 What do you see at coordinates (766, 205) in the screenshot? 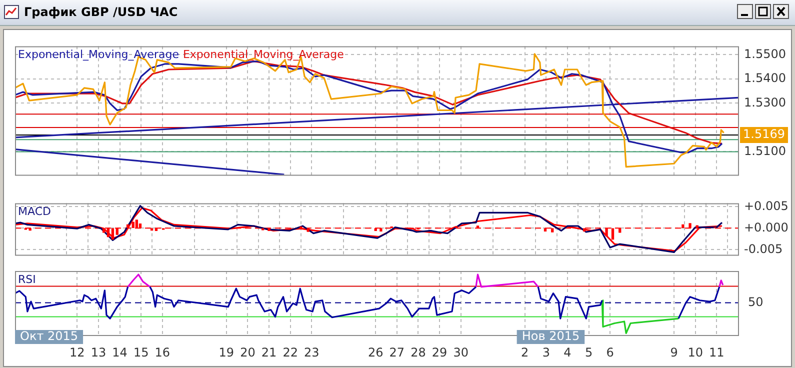
I see `y-tick-label: +0.005` at bounding box center [766, 205].